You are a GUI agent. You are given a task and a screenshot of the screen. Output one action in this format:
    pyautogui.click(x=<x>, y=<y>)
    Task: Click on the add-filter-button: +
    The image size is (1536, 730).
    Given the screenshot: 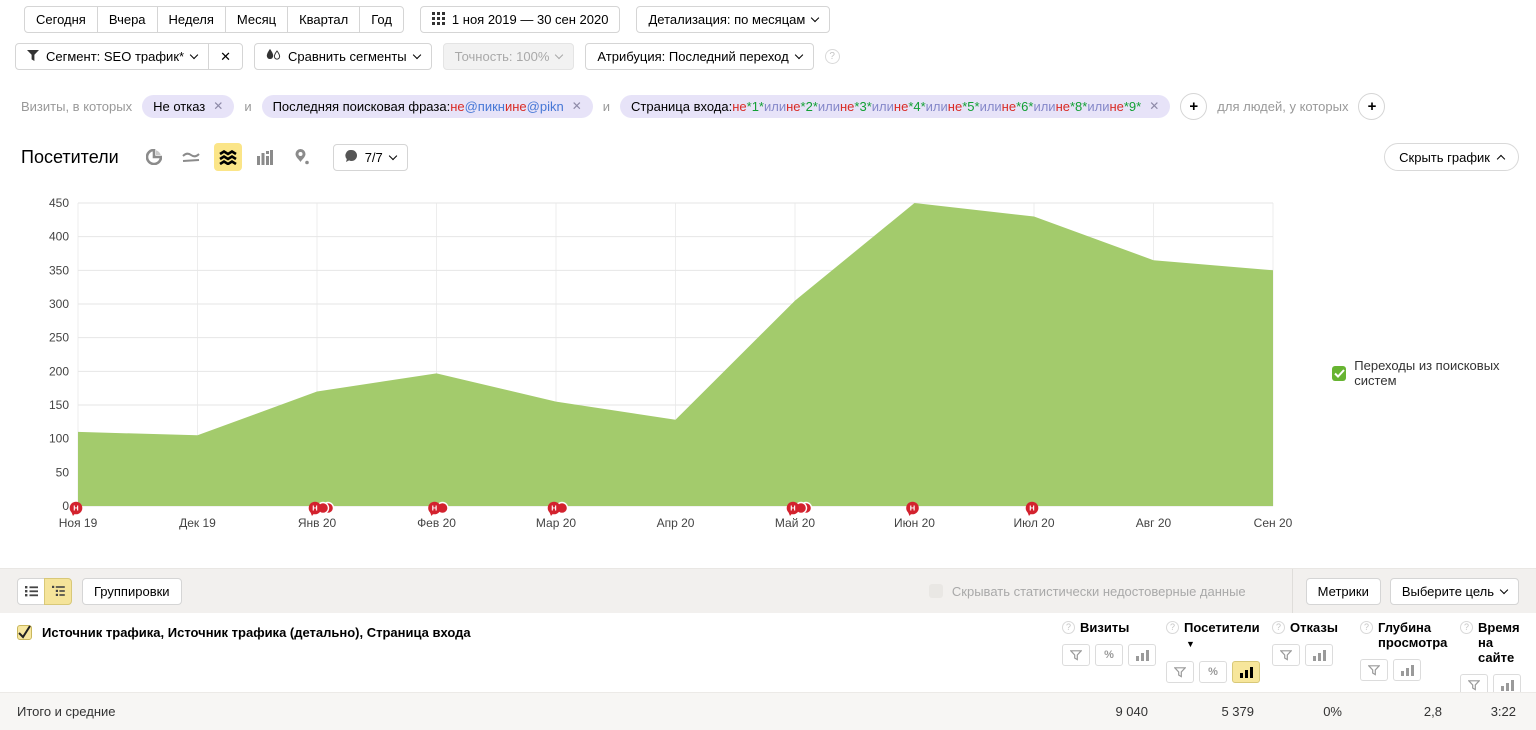 What is the action you would take?
    pyautogui.click(x=1194, y=106)
    